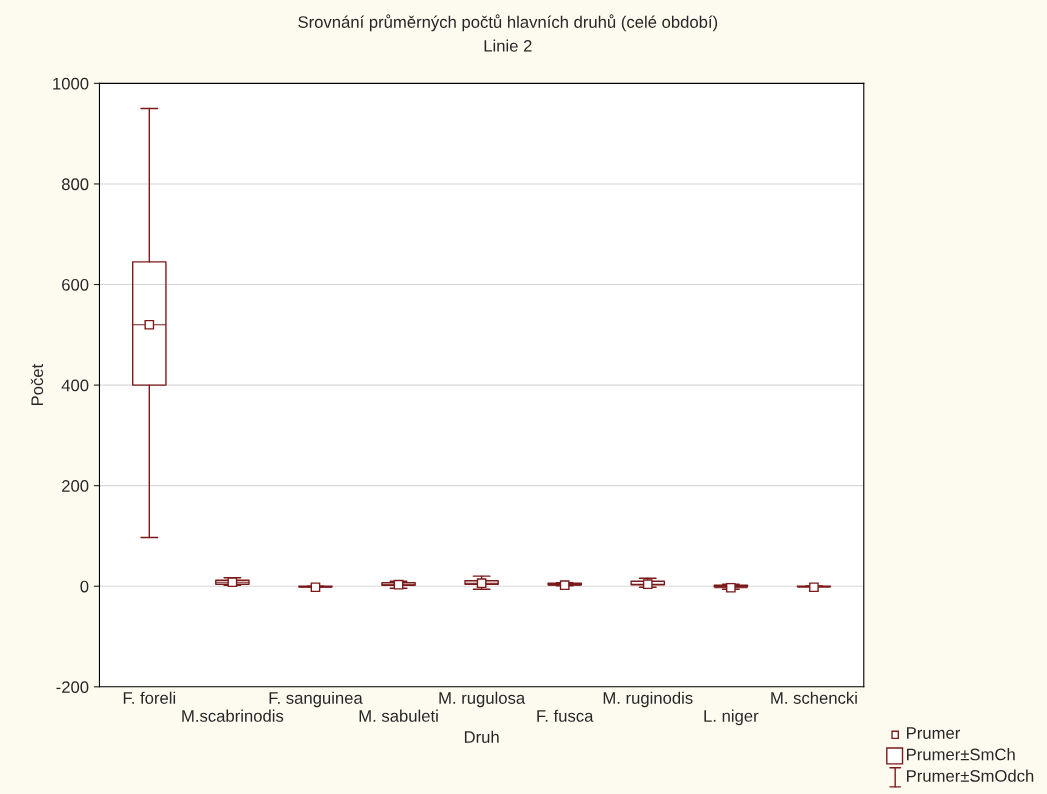  Describe the element at coordinates (37, 384) in the screenshot. I see `y-axis-title: Počet` at that location.